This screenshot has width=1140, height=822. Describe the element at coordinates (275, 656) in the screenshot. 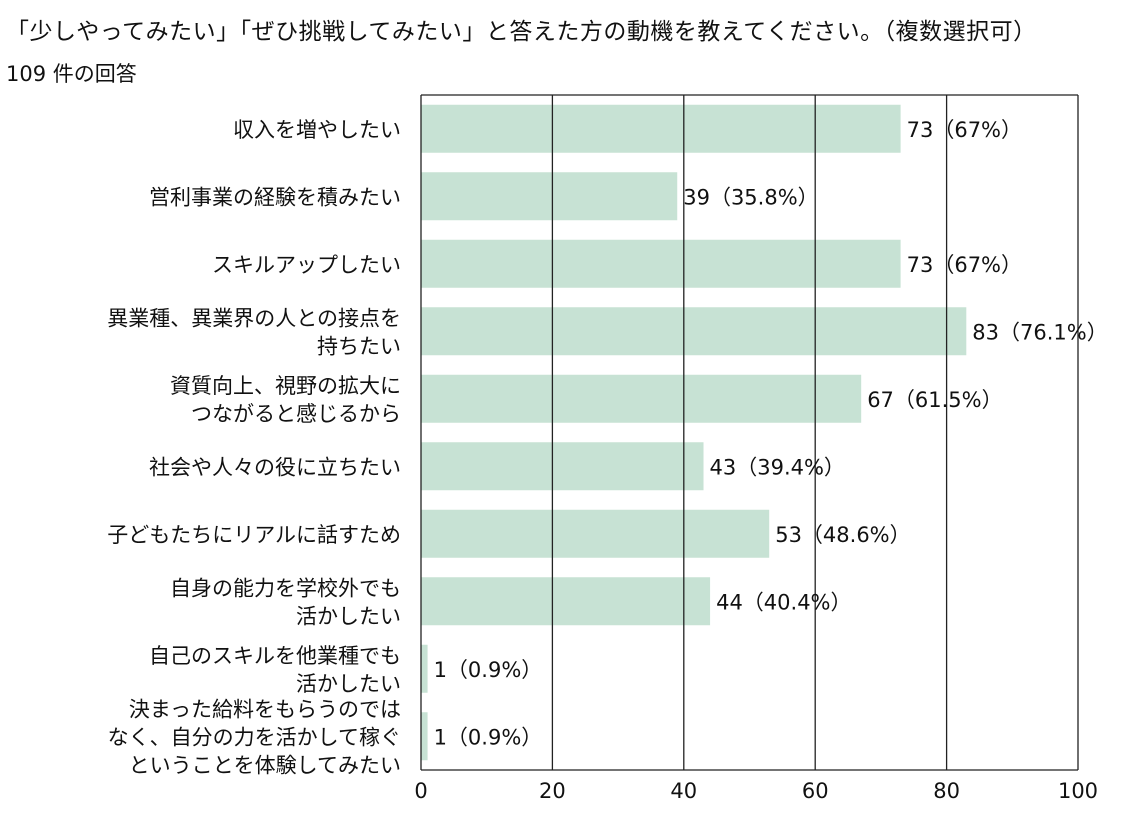

I see `category-label-9-line-1: 自己のスキルを他業種でも` at that location.